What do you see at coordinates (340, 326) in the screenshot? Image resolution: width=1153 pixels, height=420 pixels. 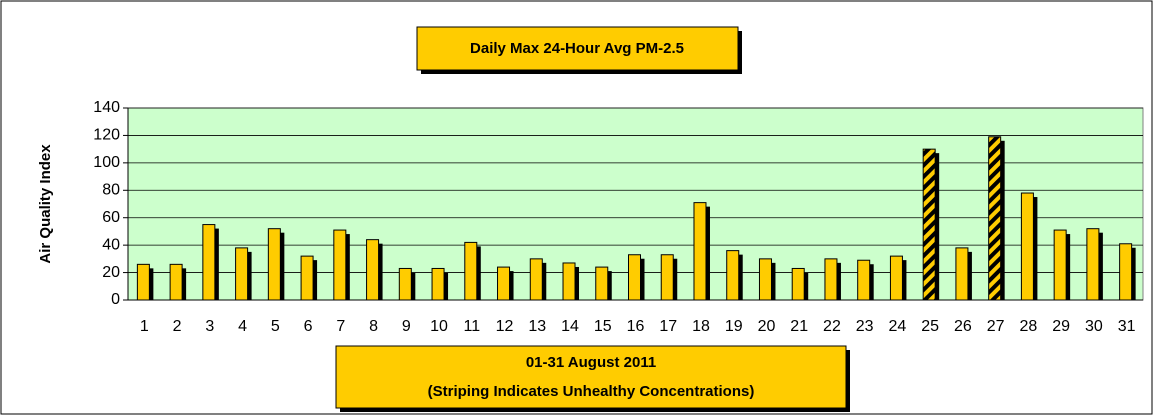 I see `x-tick-label: 7` at bounding box center [340, 326].